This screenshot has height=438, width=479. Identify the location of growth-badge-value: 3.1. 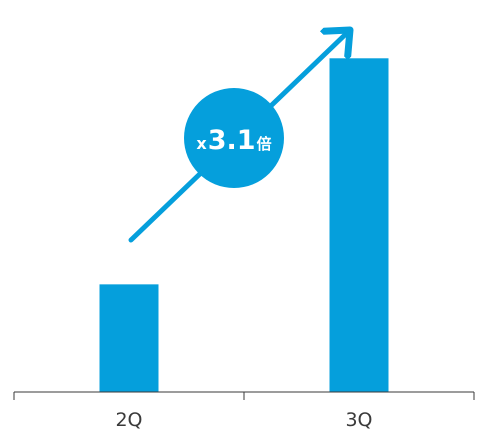
(232, 140).